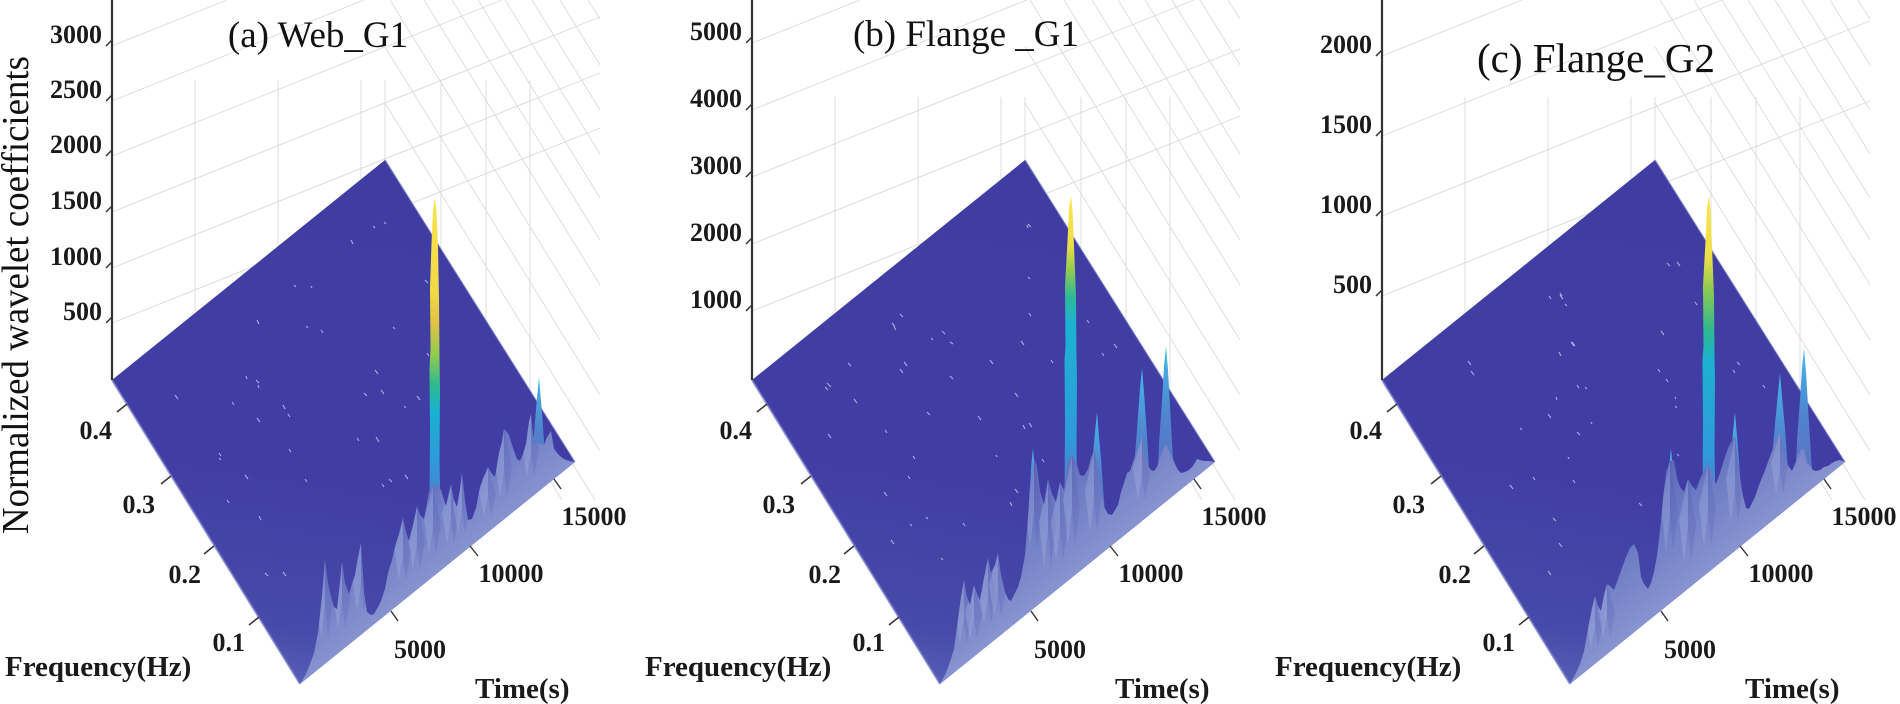 This screenshot has width=1900, height=704. I want to click on svg-text: (a) Web_G1, so click(318, 35).